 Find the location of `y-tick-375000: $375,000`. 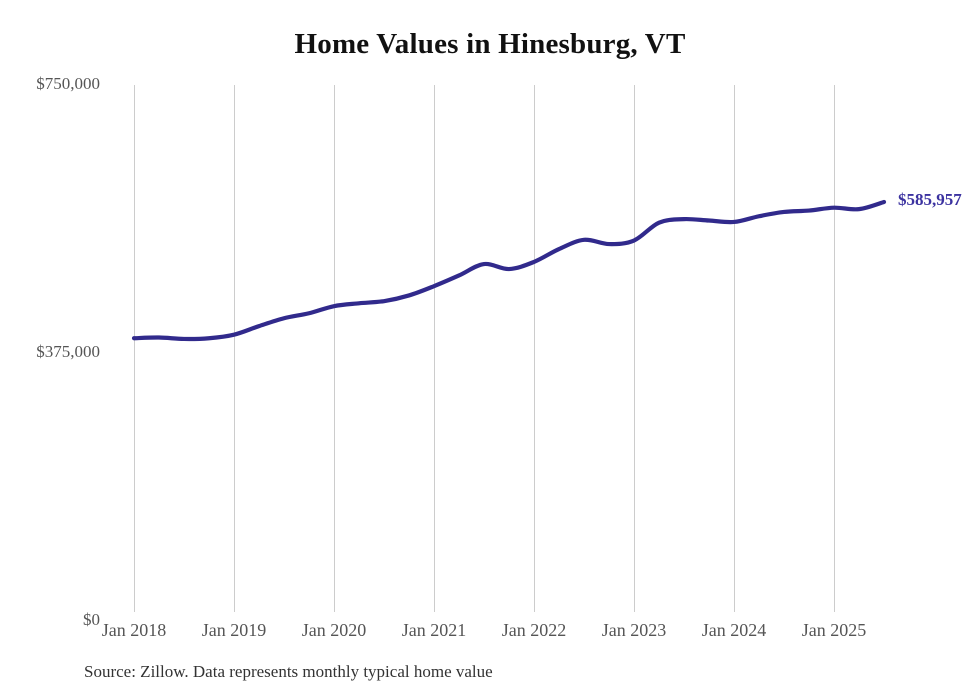

y-tick-375000: $375,000 is located at coordinates (50, 352).